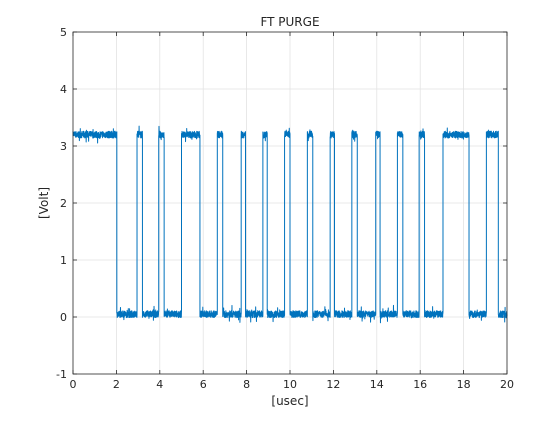 The height and width of the screenshot is (425, 560). Describe the element at coordinates (507, 384) in the screenshot. I see `x-tick-label: 20` at that location.